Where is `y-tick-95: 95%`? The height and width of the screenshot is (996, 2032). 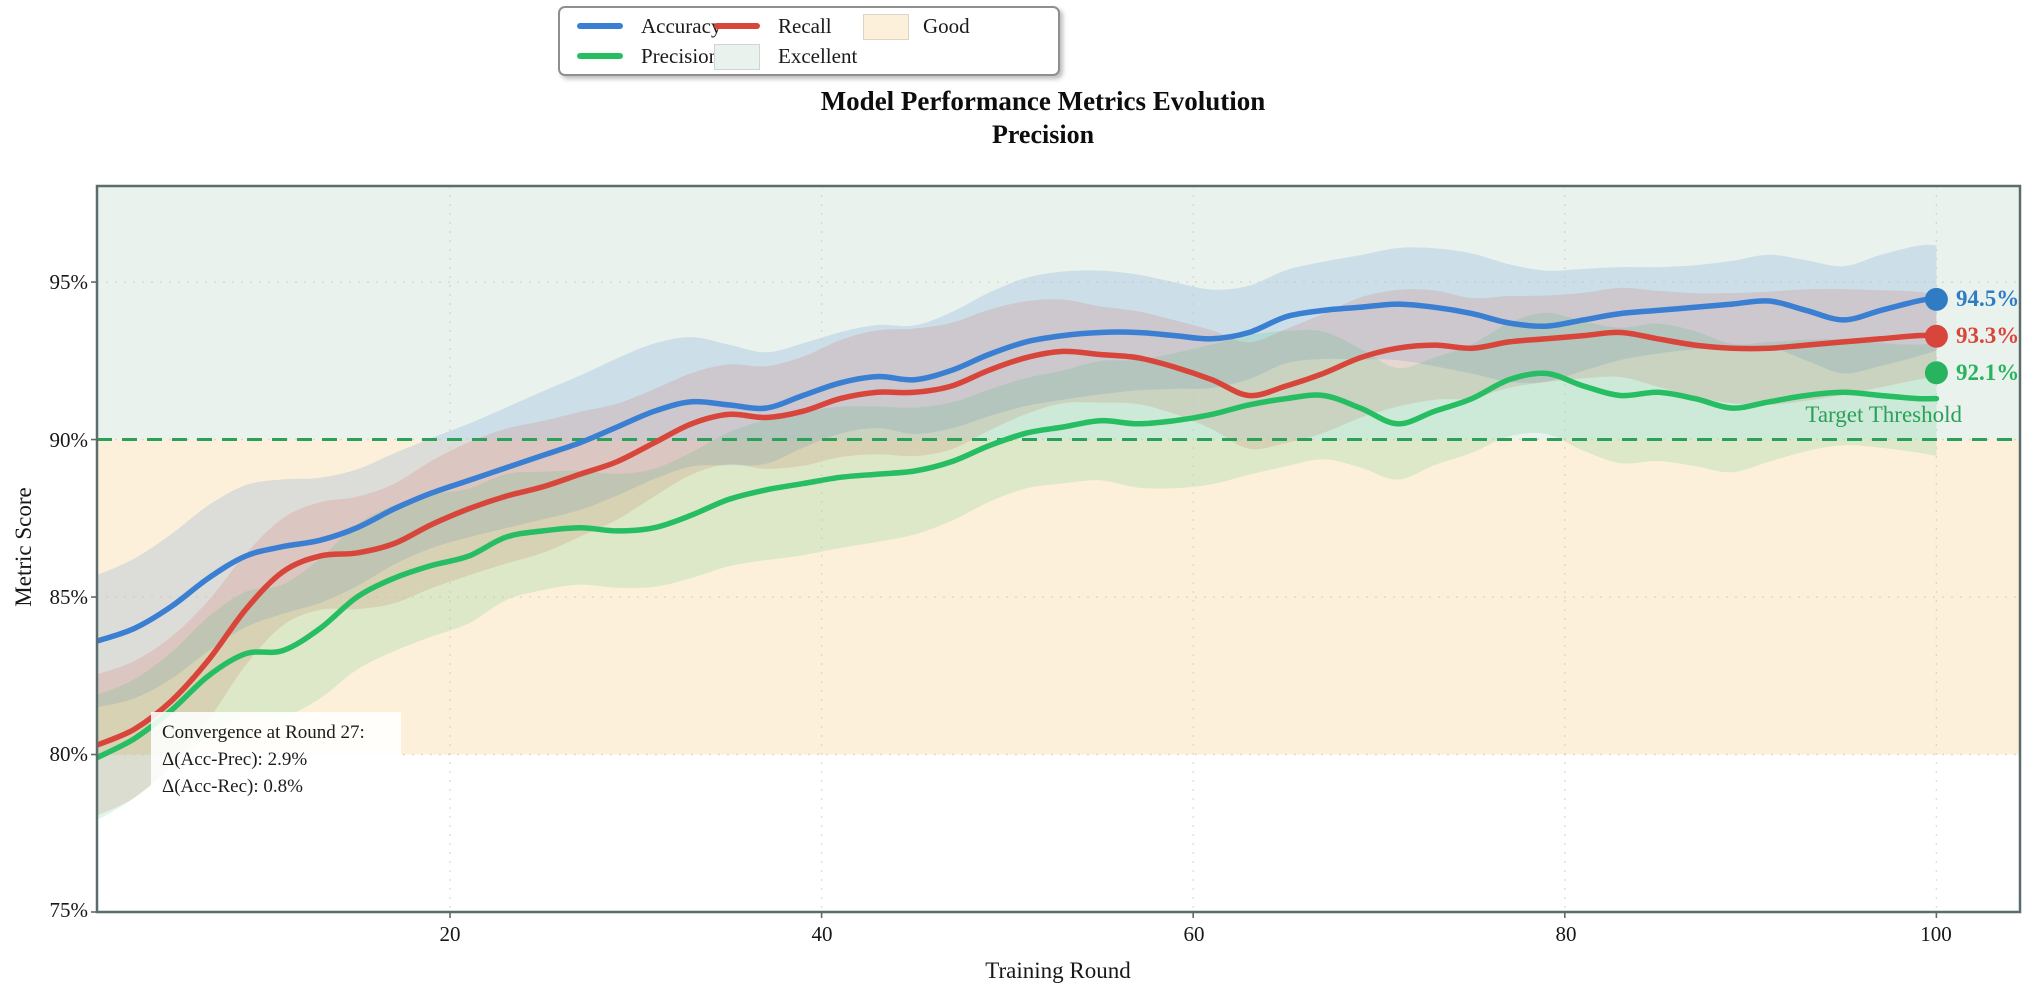
y-tick-95: 95% is located at coordinates (69, 282).